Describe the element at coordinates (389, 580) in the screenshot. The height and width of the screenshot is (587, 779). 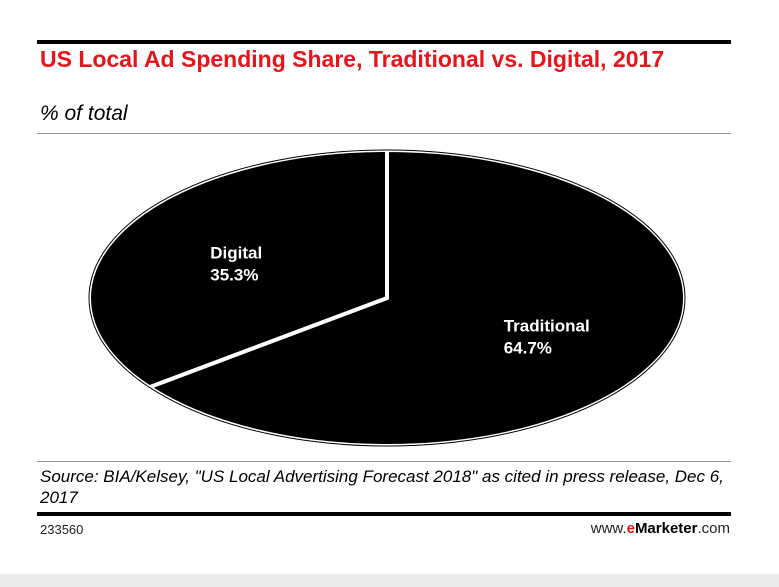
I see `page-bottom-strip` at that location.